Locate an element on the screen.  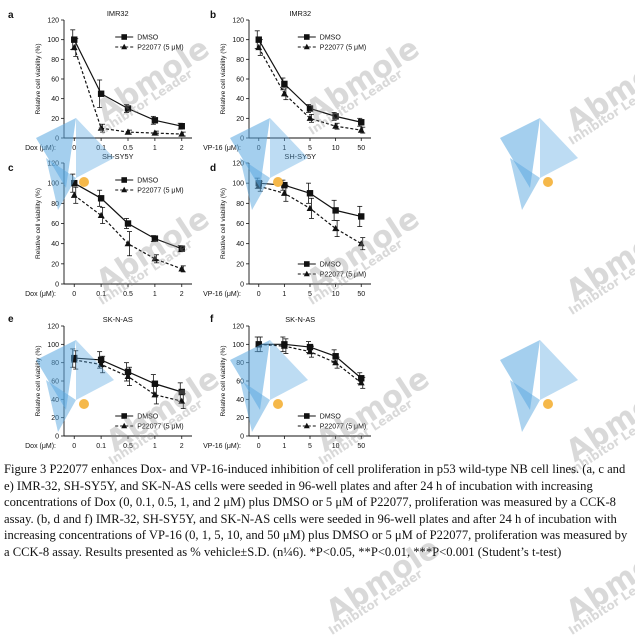
panel-d-data-point-triangle is located at coordinates (361, 243).